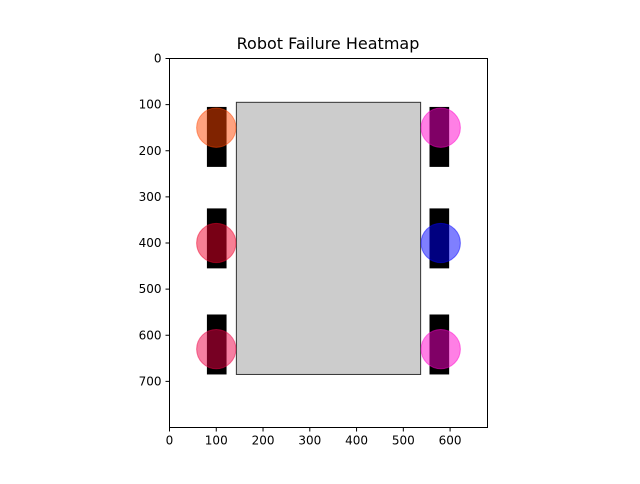 The width and height of the screenshot is (640, 484). I want to click on y-tick-label-500: 500, so click(150, 289).